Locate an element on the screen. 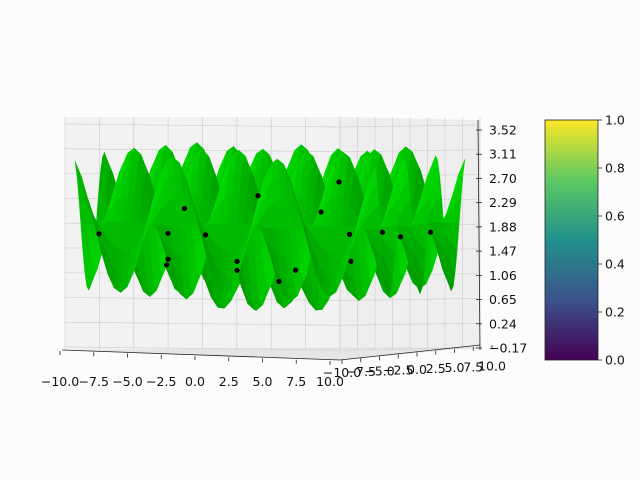 This screenshot has width=640, height=480. x-axis-line is located at coordinates (201, 355).